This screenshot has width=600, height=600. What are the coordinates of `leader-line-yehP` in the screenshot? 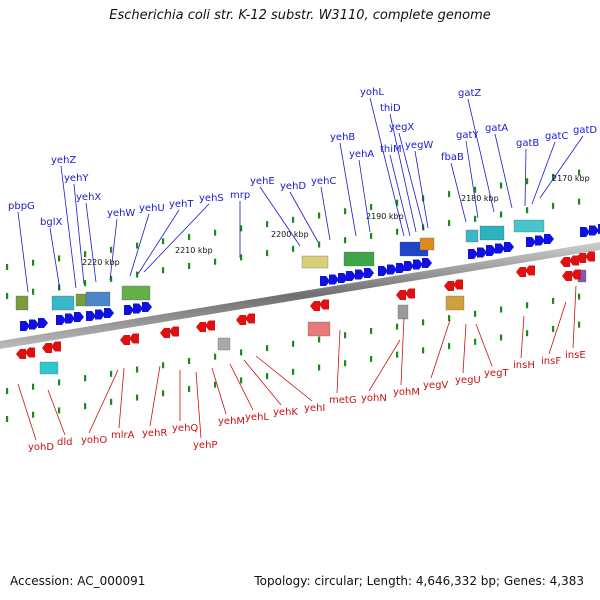 It's located at (198, 405).